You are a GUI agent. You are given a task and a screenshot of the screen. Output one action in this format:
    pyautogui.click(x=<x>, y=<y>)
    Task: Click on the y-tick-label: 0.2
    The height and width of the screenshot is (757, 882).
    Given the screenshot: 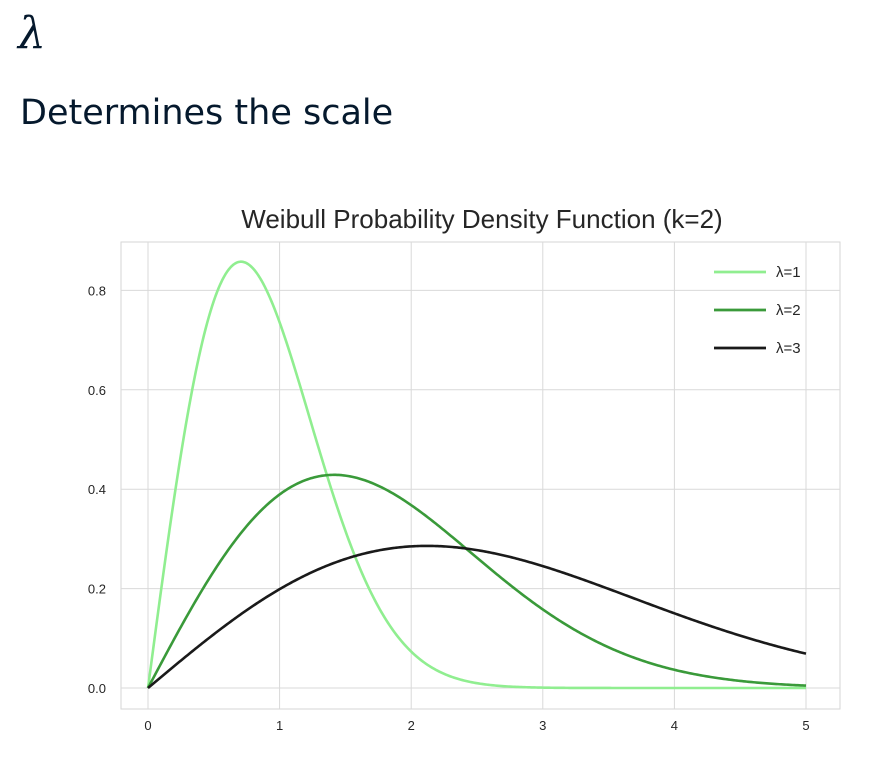 What is the action you would take?
    pyautogui.click(x=97, y=589)
    